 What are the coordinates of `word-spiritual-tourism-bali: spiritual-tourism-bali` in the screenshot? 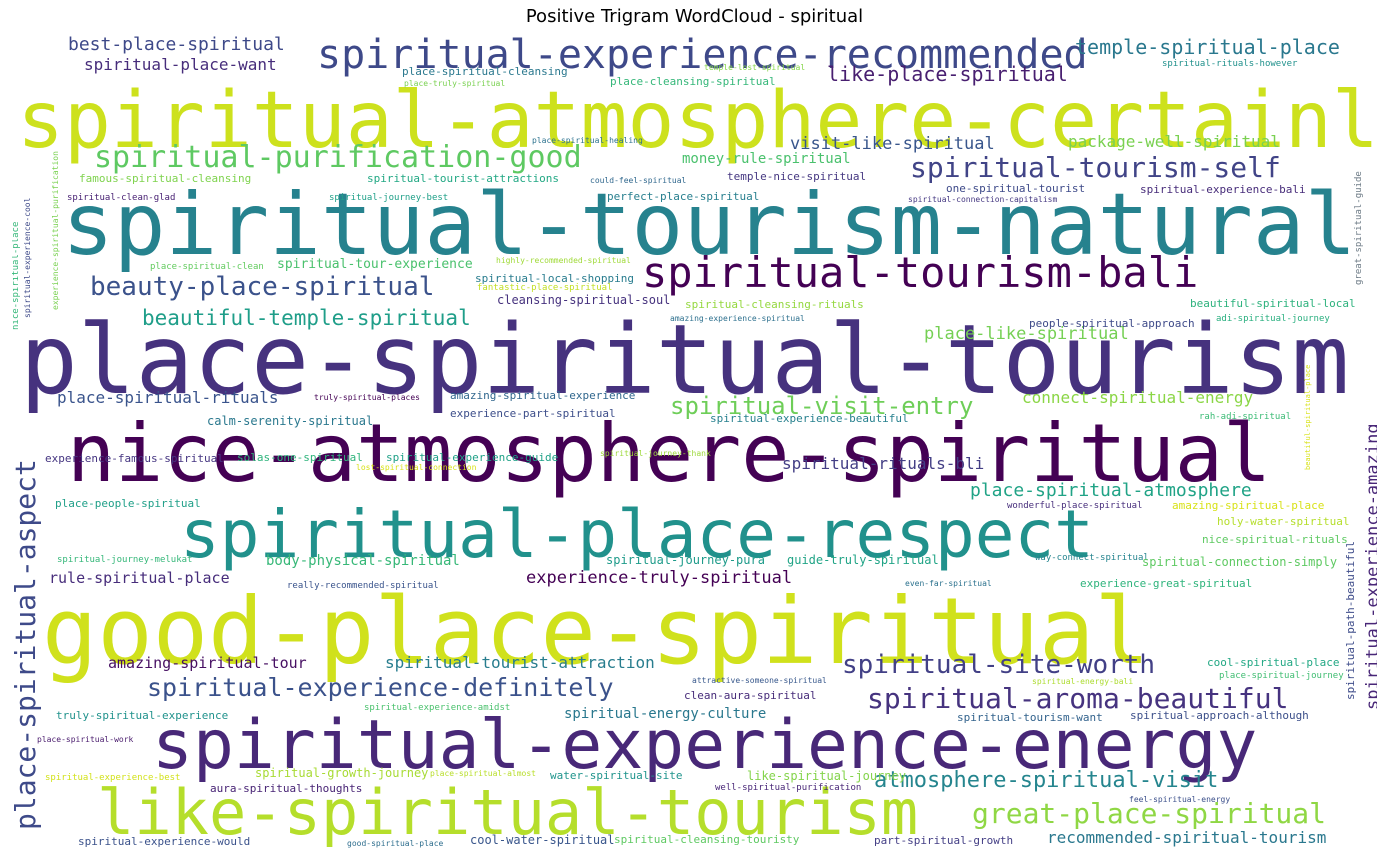 It's located at (920, 272).